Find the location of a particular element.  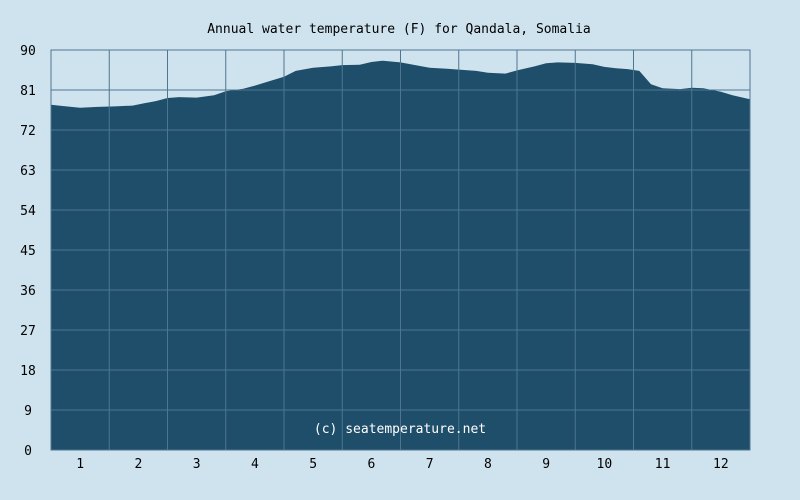

x-tick-label: 1 is located at coordinates (80, 464).